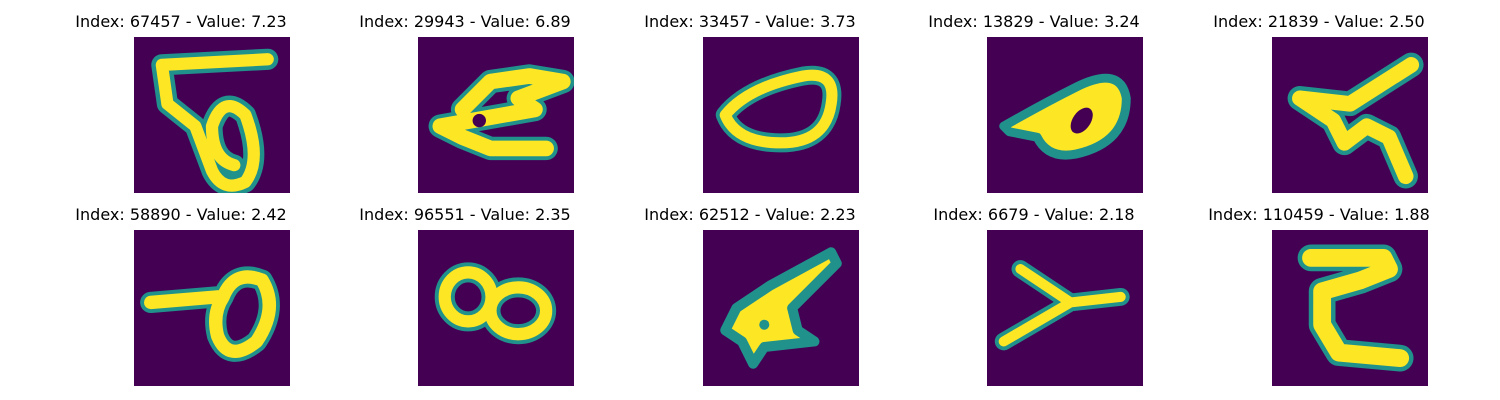  I want to click on panel-7: Index: 96551 - Value: 2.35, so click(465, 300).